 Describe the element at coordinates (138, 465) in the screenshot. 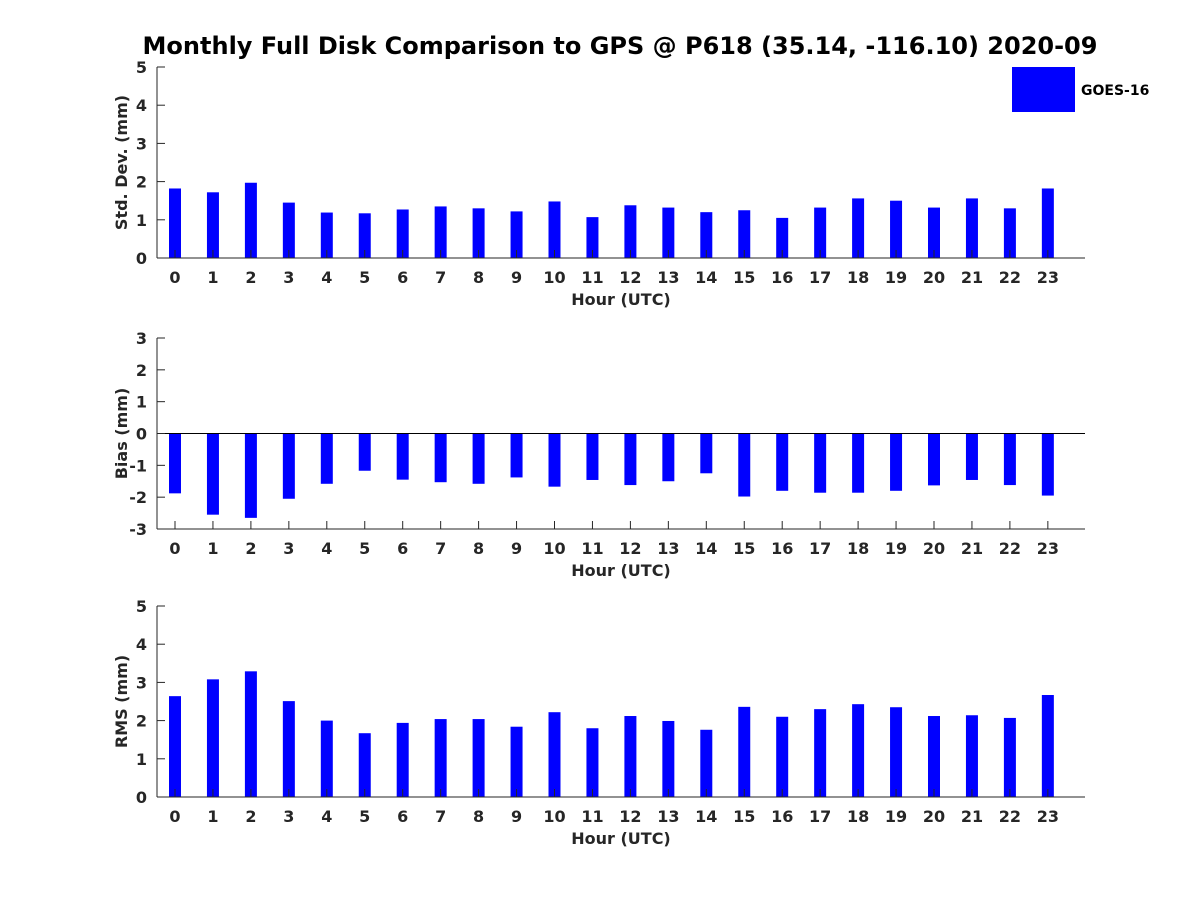

I see `y-tick-label: -1` at that location.